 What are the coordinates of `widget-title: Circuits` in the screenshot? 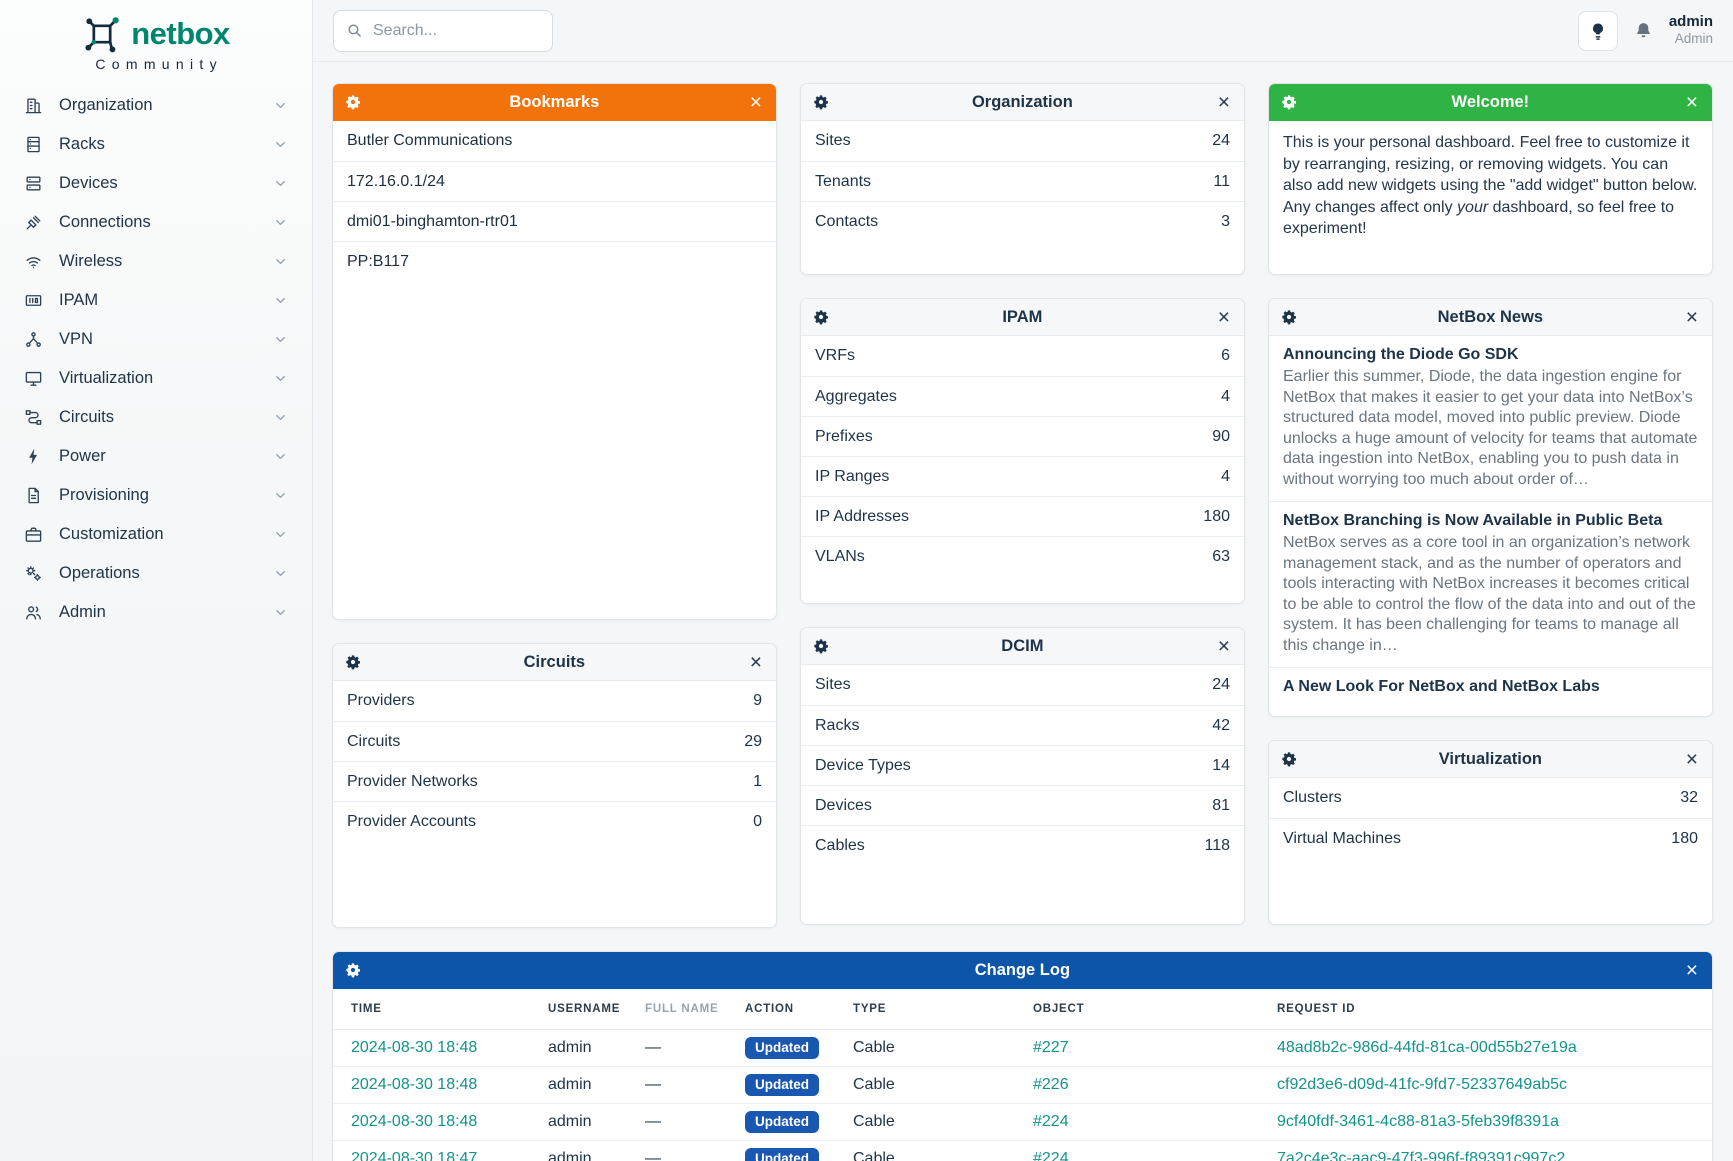 It's located at (554, 661).